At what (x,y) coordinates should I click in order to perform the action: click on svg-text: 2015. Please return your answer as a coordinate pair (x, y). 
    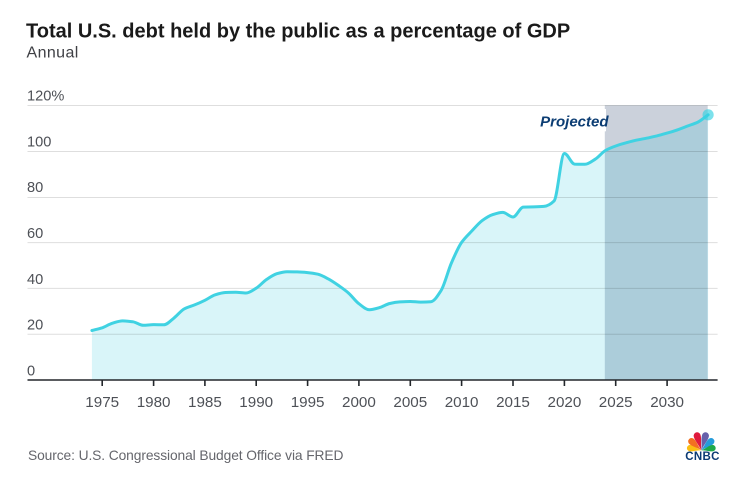
    Looking at the image, I should click on (513, 402).